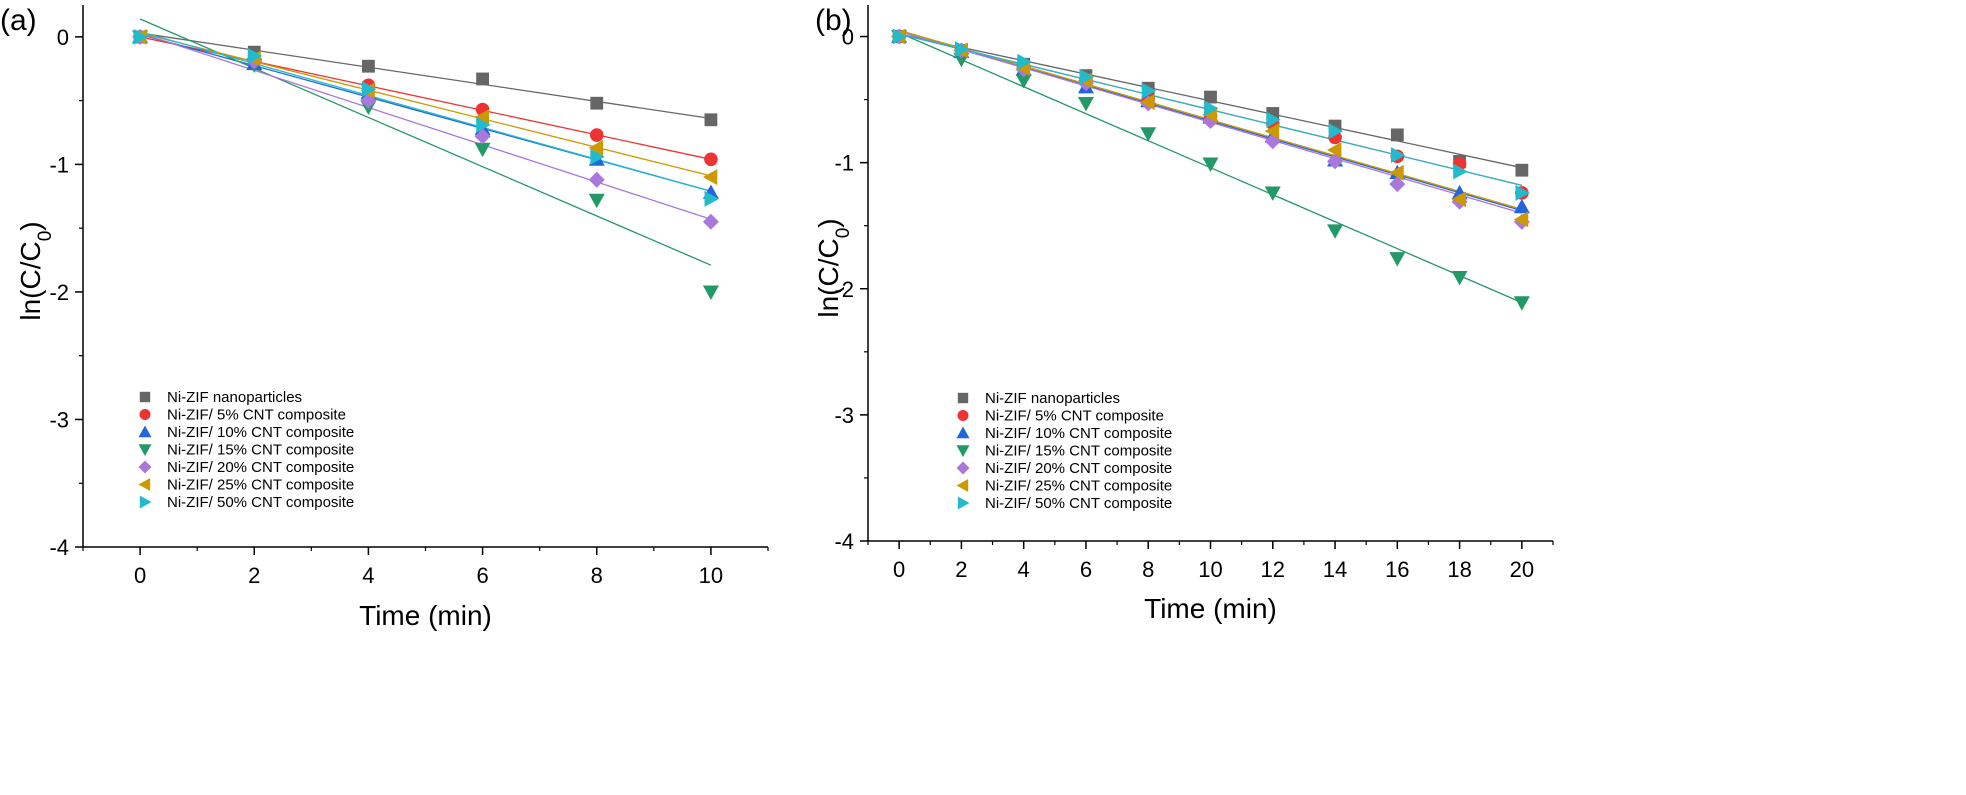 This screenshot has width=1966, height=795. I want to click on x-tick-label: 12, so click(1273, 569).